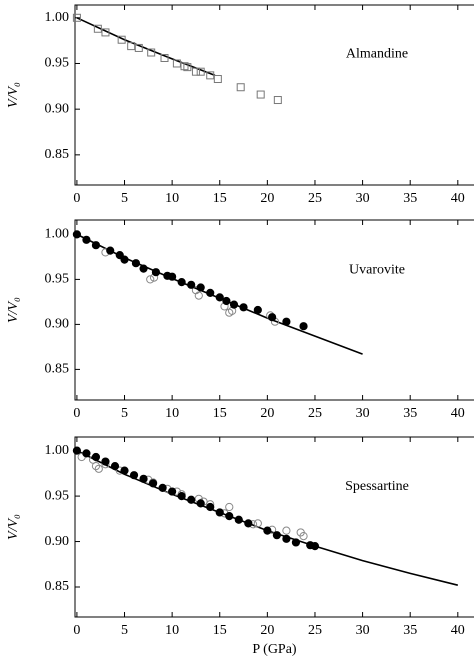 Image resolution: width=474 pixels, height=661 pixels. Describe the element at coordinates (377, 270) in the screenshot. I see `panel-label: Uvarovite` at that location.